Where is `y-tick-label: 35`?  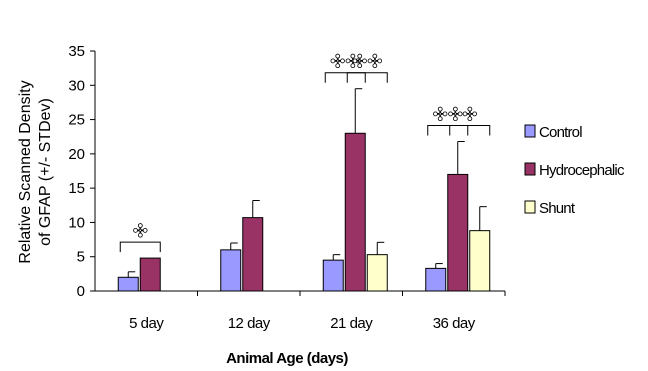 y-tick-label: 35 is located at coordinates (76, 51).